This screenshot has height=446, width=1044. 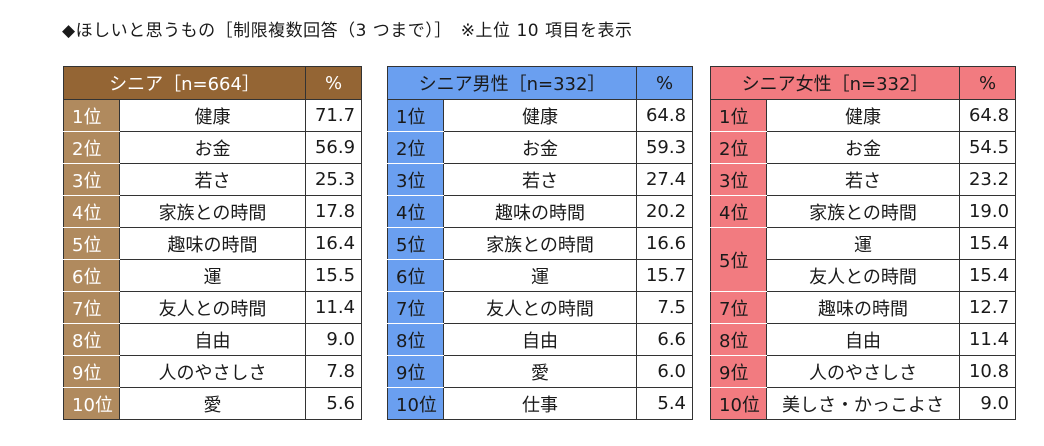 I want to click on value-cell: 23.2, so click(x=988, y=179).